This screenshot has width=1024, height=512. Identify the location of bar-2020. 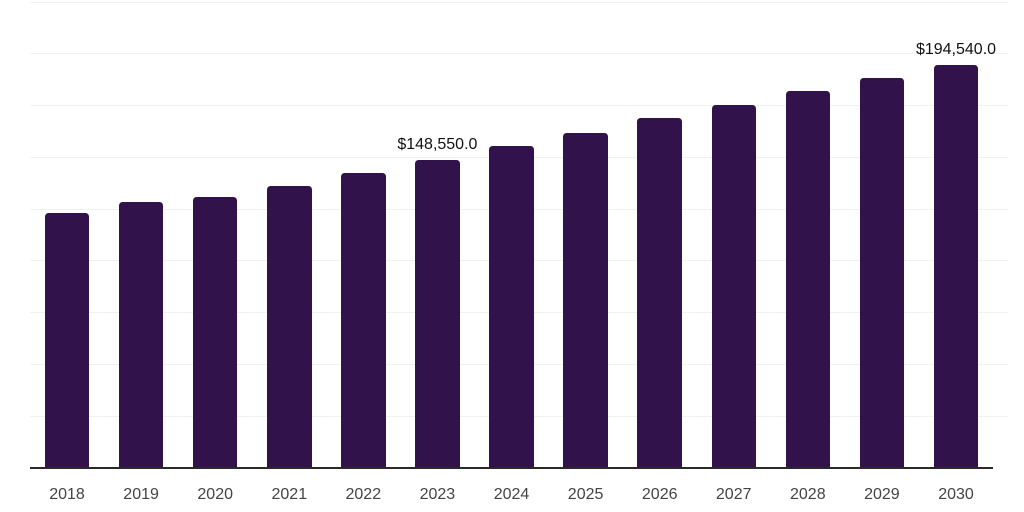
(215, 332).